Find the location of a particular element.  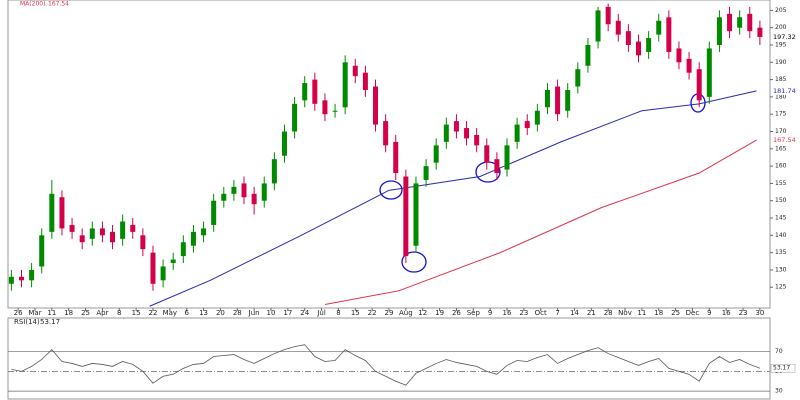

y-tick-label: 170 is located at coordinates (781, 131).